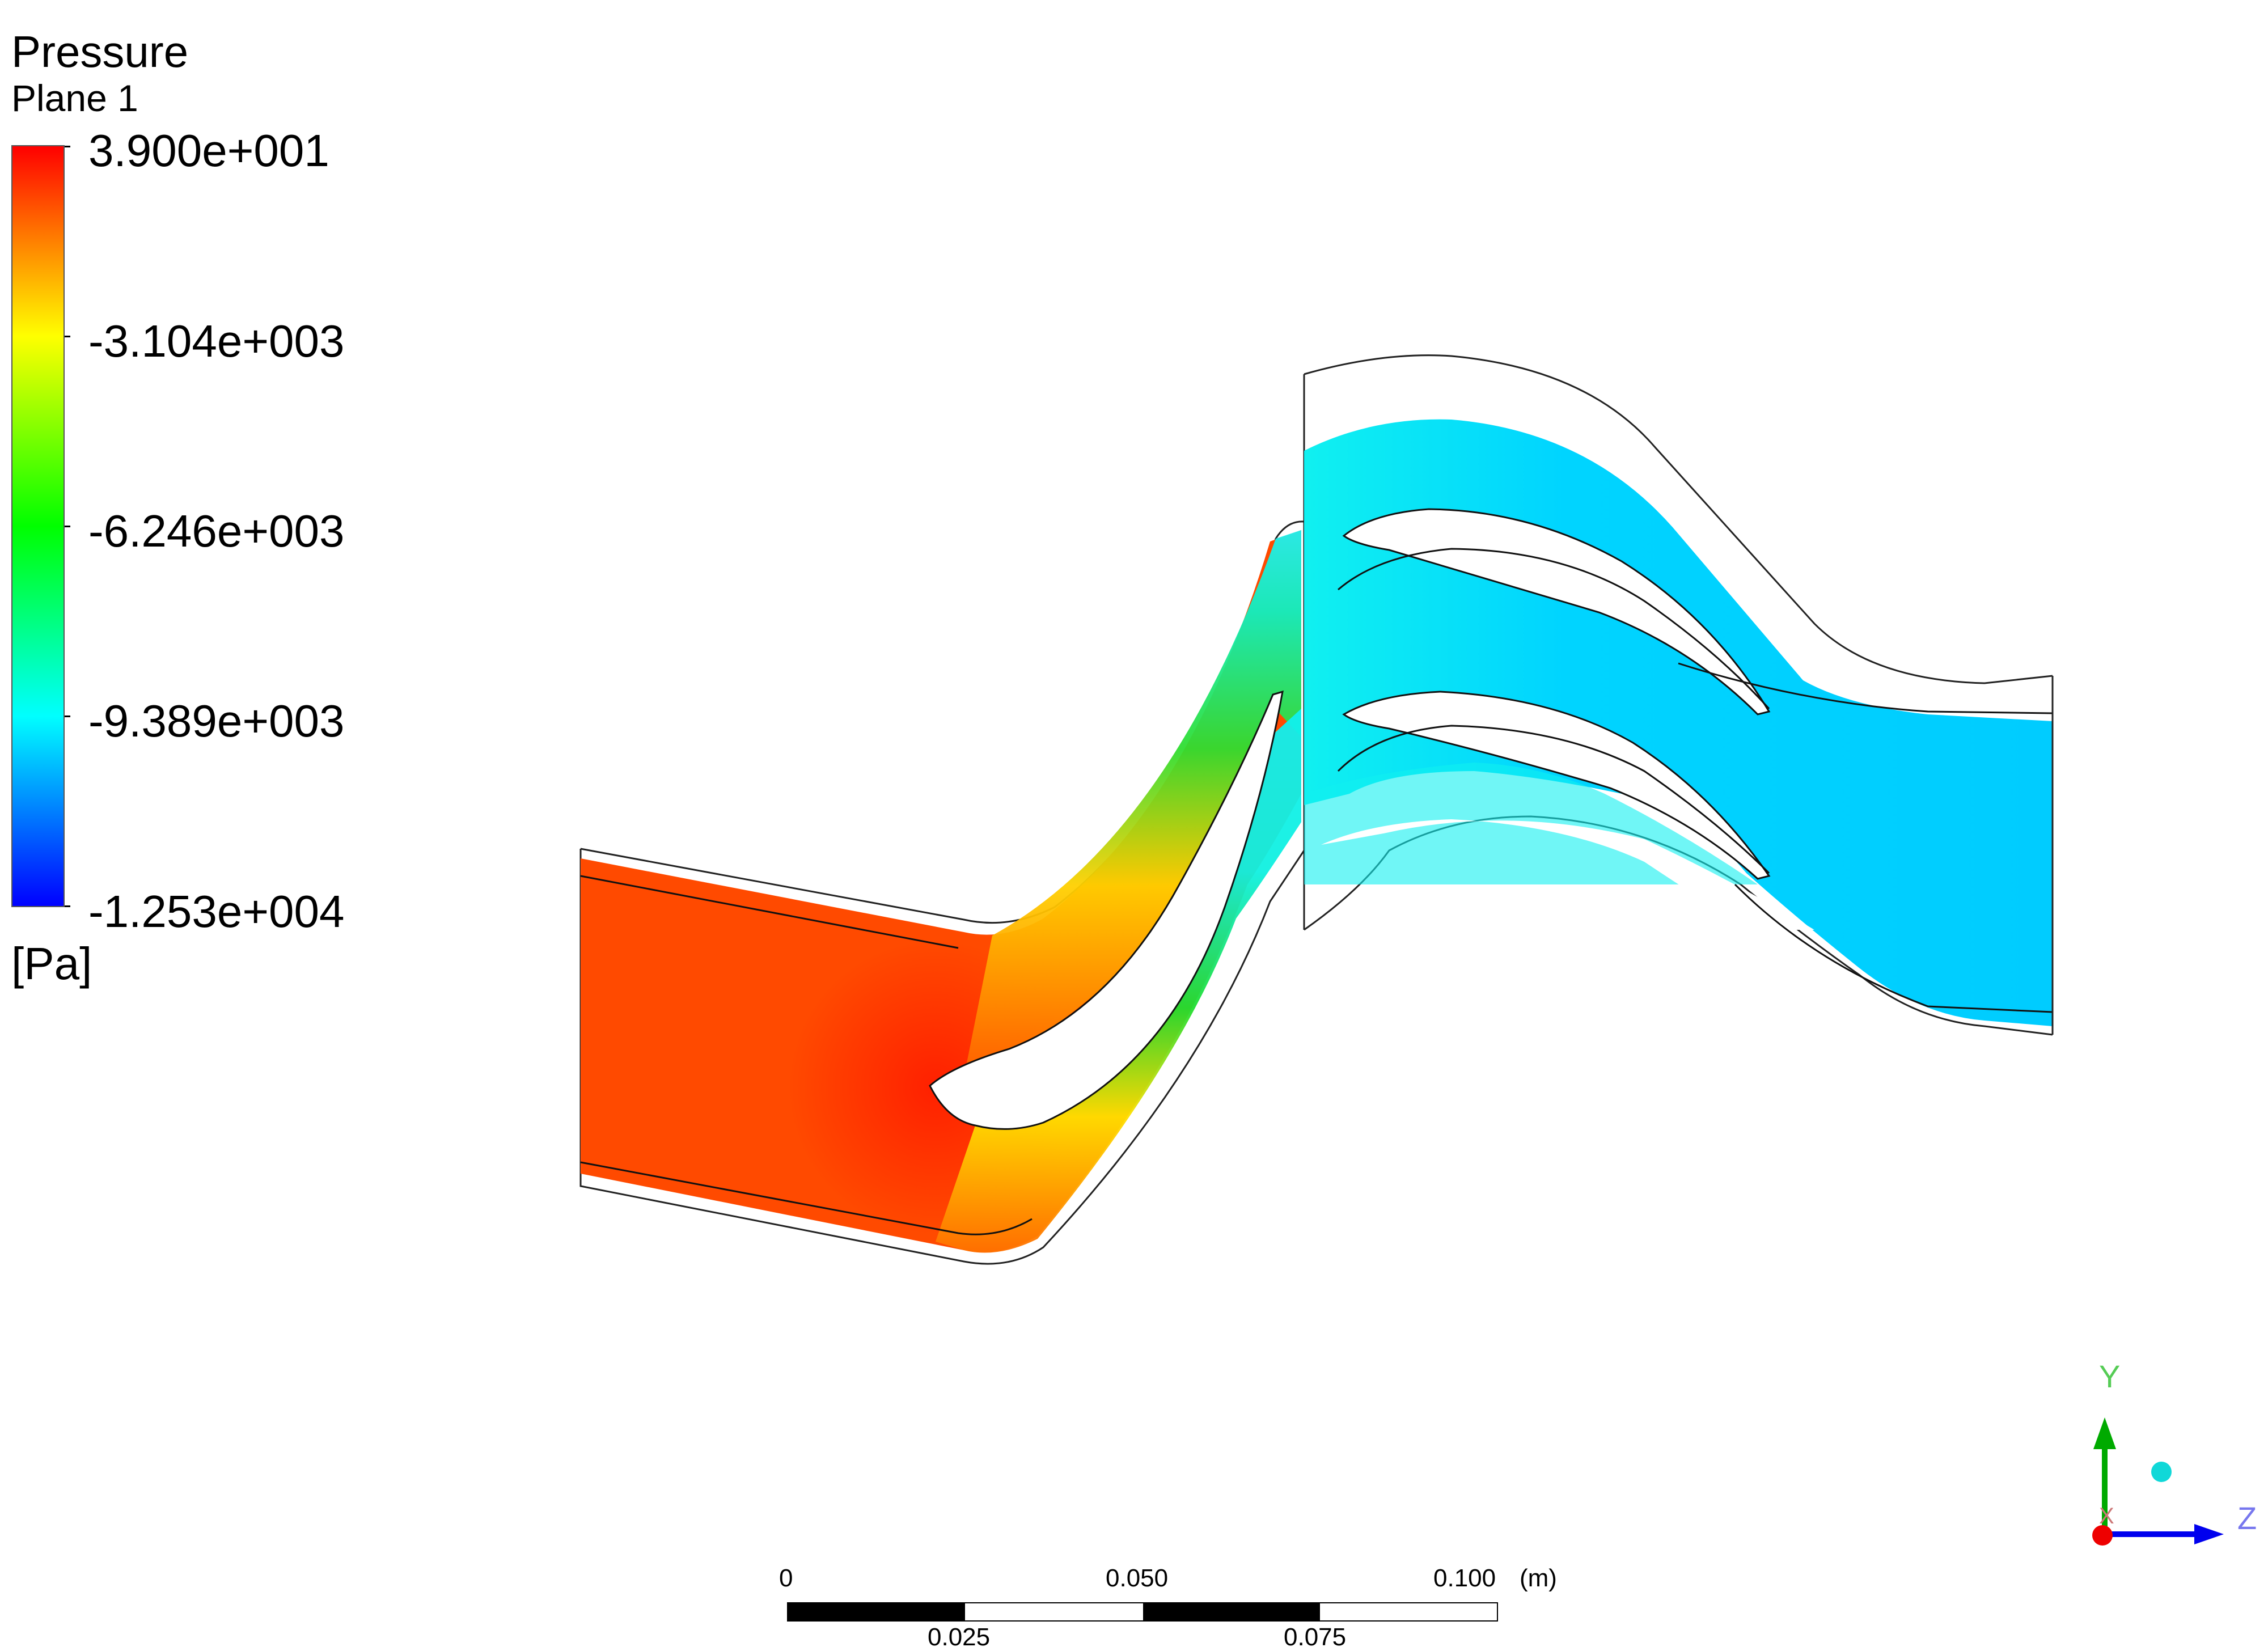  I want to click on scale-label: 0.050, so click(1137, 1578).